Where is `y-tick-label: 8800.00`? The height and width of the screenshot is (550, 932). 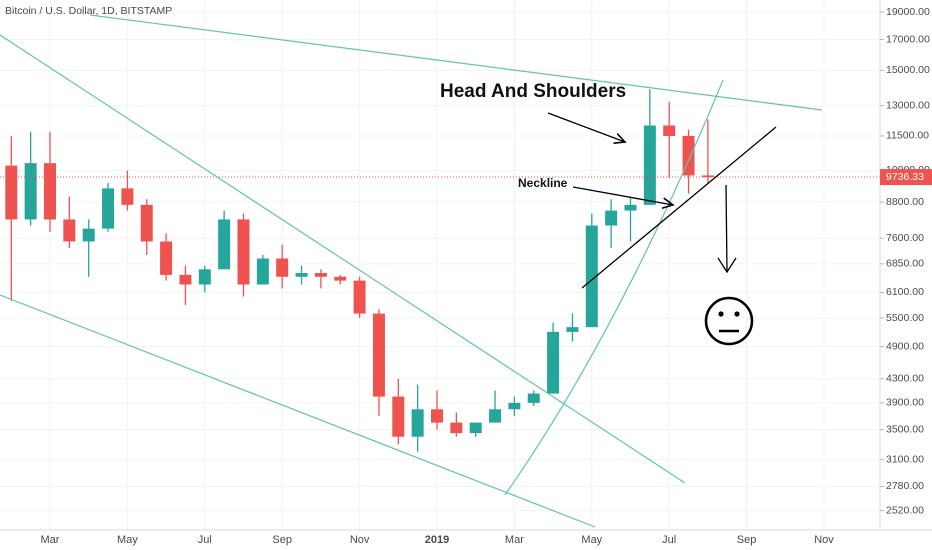 y-tick-label: 8800.00 is located at coordinates (905, 202).